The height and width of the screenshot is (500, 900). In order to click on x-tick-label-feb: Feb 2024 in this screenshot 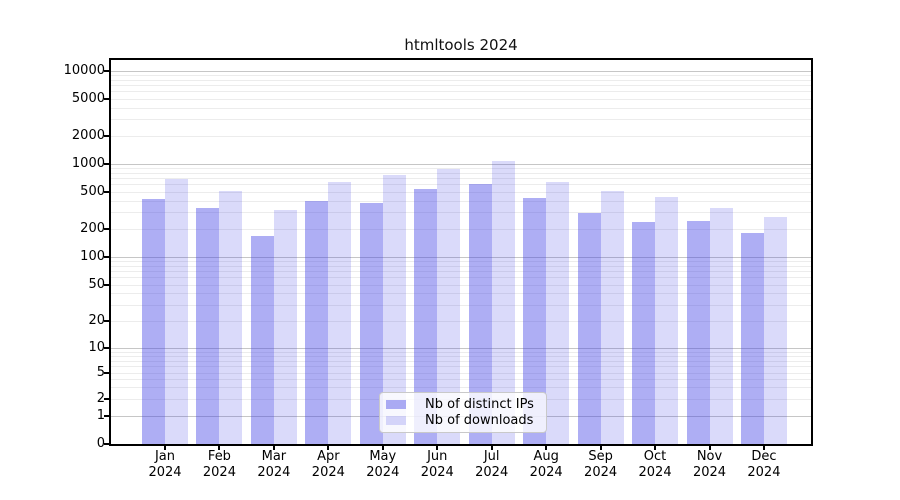, I will do `click(219, 464)`.